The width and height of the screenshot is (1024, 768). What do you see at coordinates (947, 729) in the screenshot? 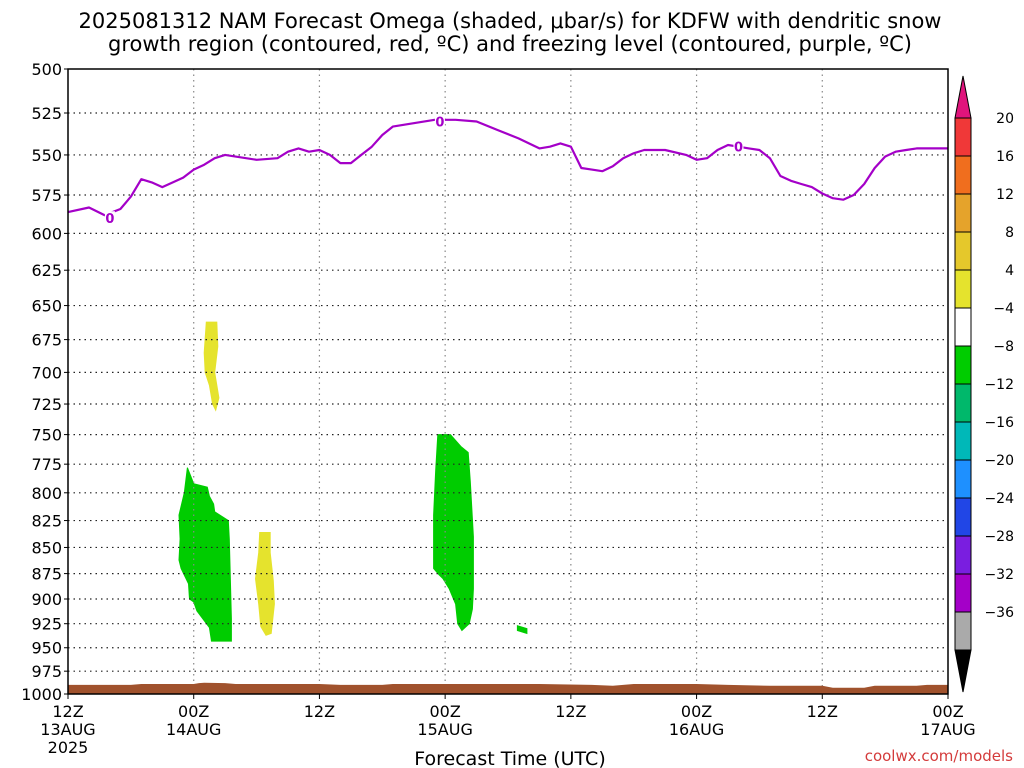
I see `x-tick-label-84-l2: 17AUG` at bounding box center [947, 729].